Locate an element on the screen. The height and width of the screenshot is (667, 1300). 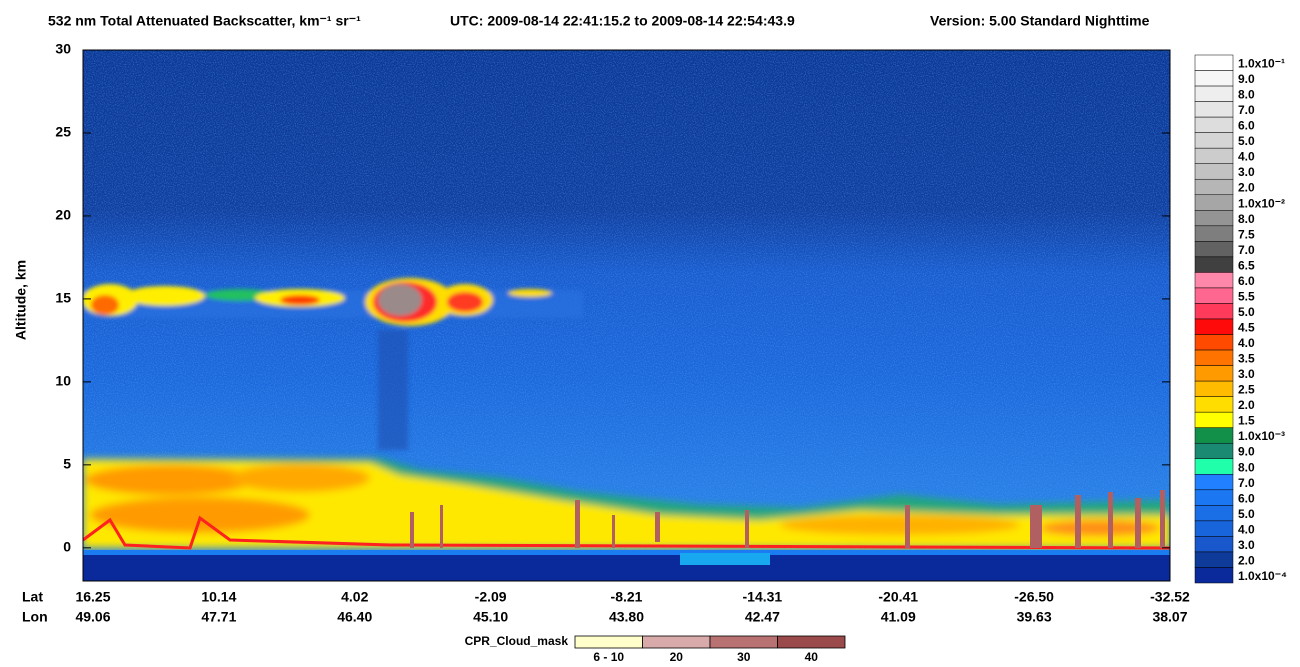
x-tick-label: 10.14 is located at coordinates (218, 597).